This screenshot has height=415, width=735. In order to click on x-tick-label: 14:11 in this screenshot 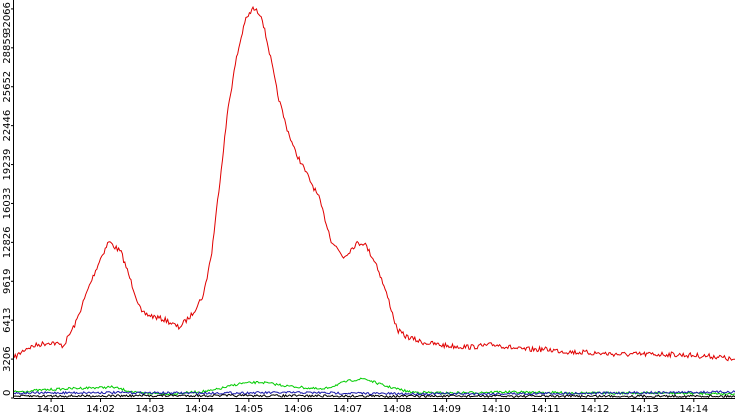, I will do `click(545, 409)`.